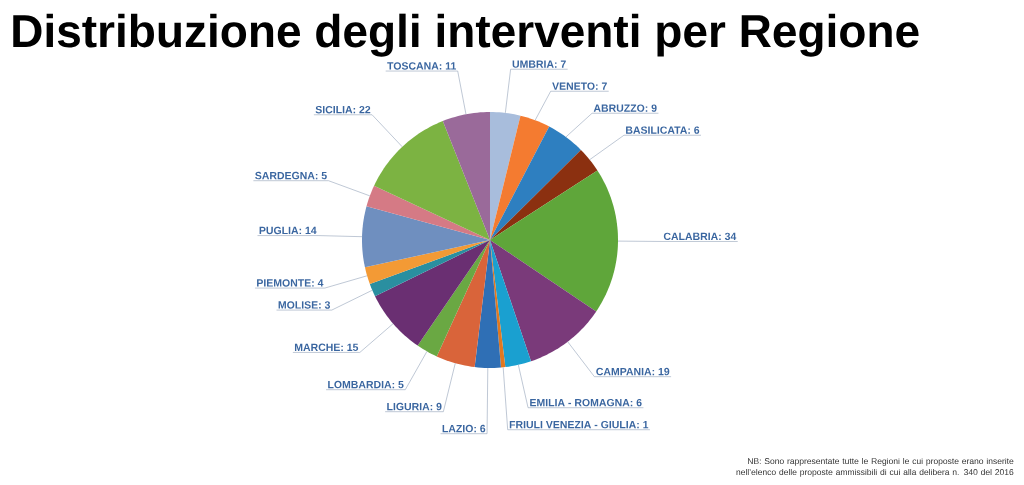  What do you see at coordinates (579, 86) in the screenshot?
I see `slice-label: VENETO: 7` at bounding box center [579, 86].